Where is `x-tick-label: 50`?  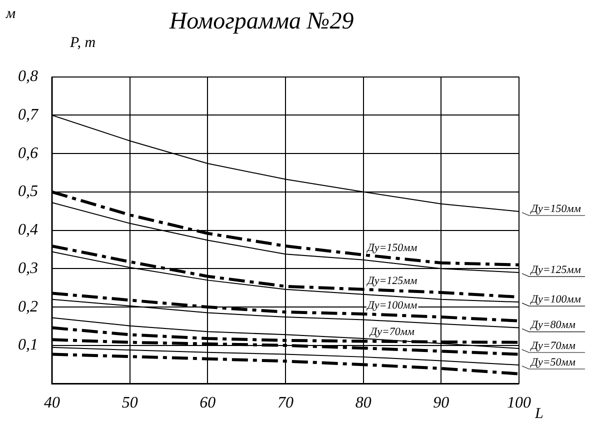 x-tick-label: 50 is located at coordinates (130, 403).